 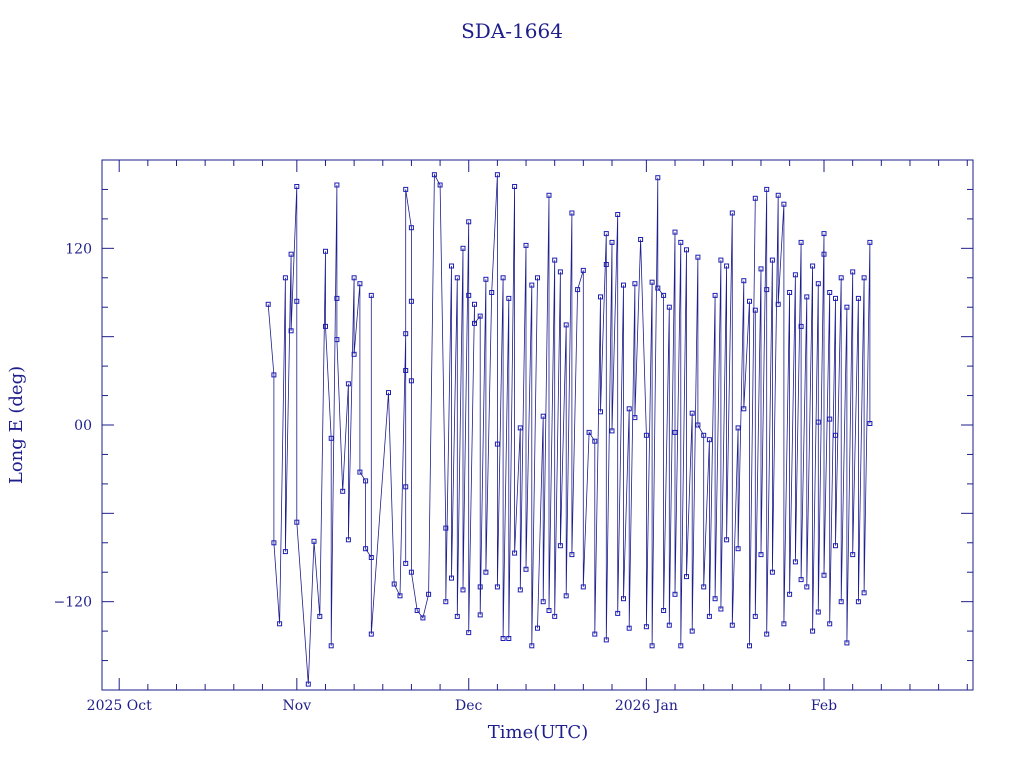 What do you see at coordinates (538, 732) in the screenshot?
I see `x-axis-label: Time(UTC)` at bounding box center [538, 732].